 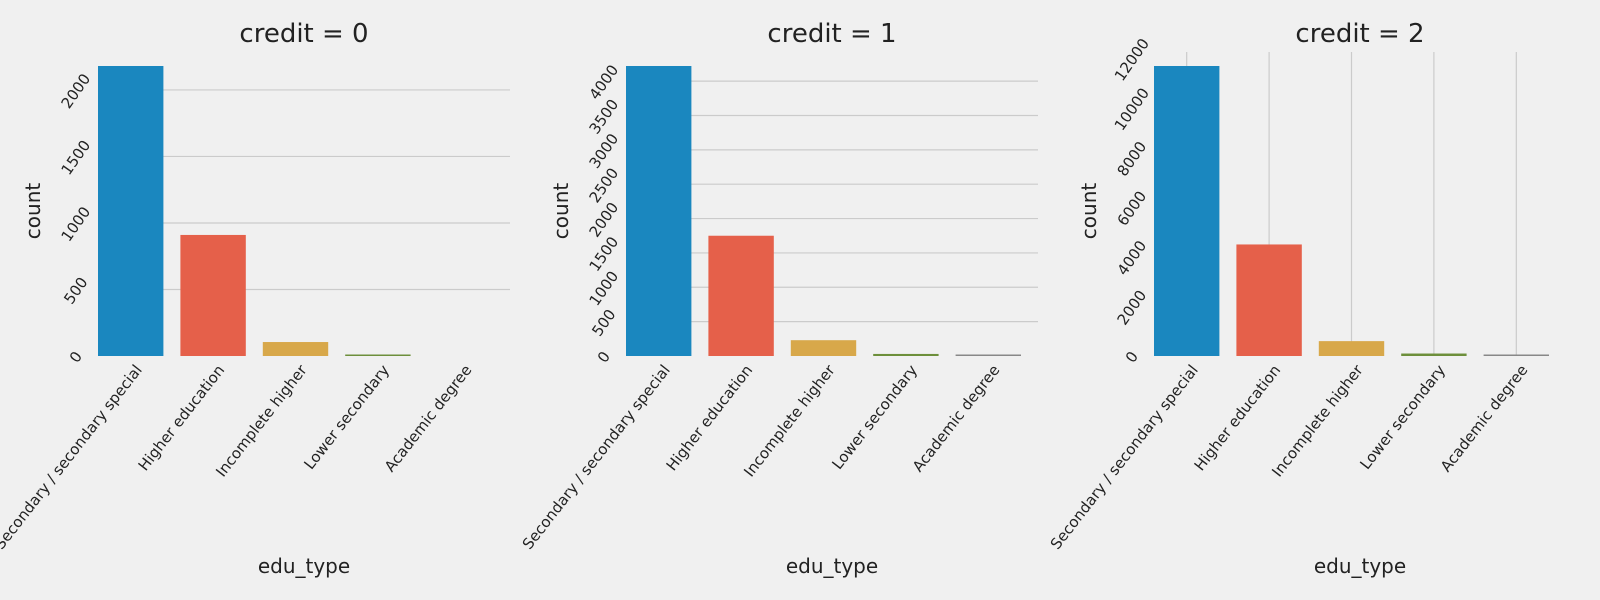 What do you see at coordinates (76, 158) in the screenshot?
I see `ytick-label-0-3: 1500` at bounding box center [76, 158].